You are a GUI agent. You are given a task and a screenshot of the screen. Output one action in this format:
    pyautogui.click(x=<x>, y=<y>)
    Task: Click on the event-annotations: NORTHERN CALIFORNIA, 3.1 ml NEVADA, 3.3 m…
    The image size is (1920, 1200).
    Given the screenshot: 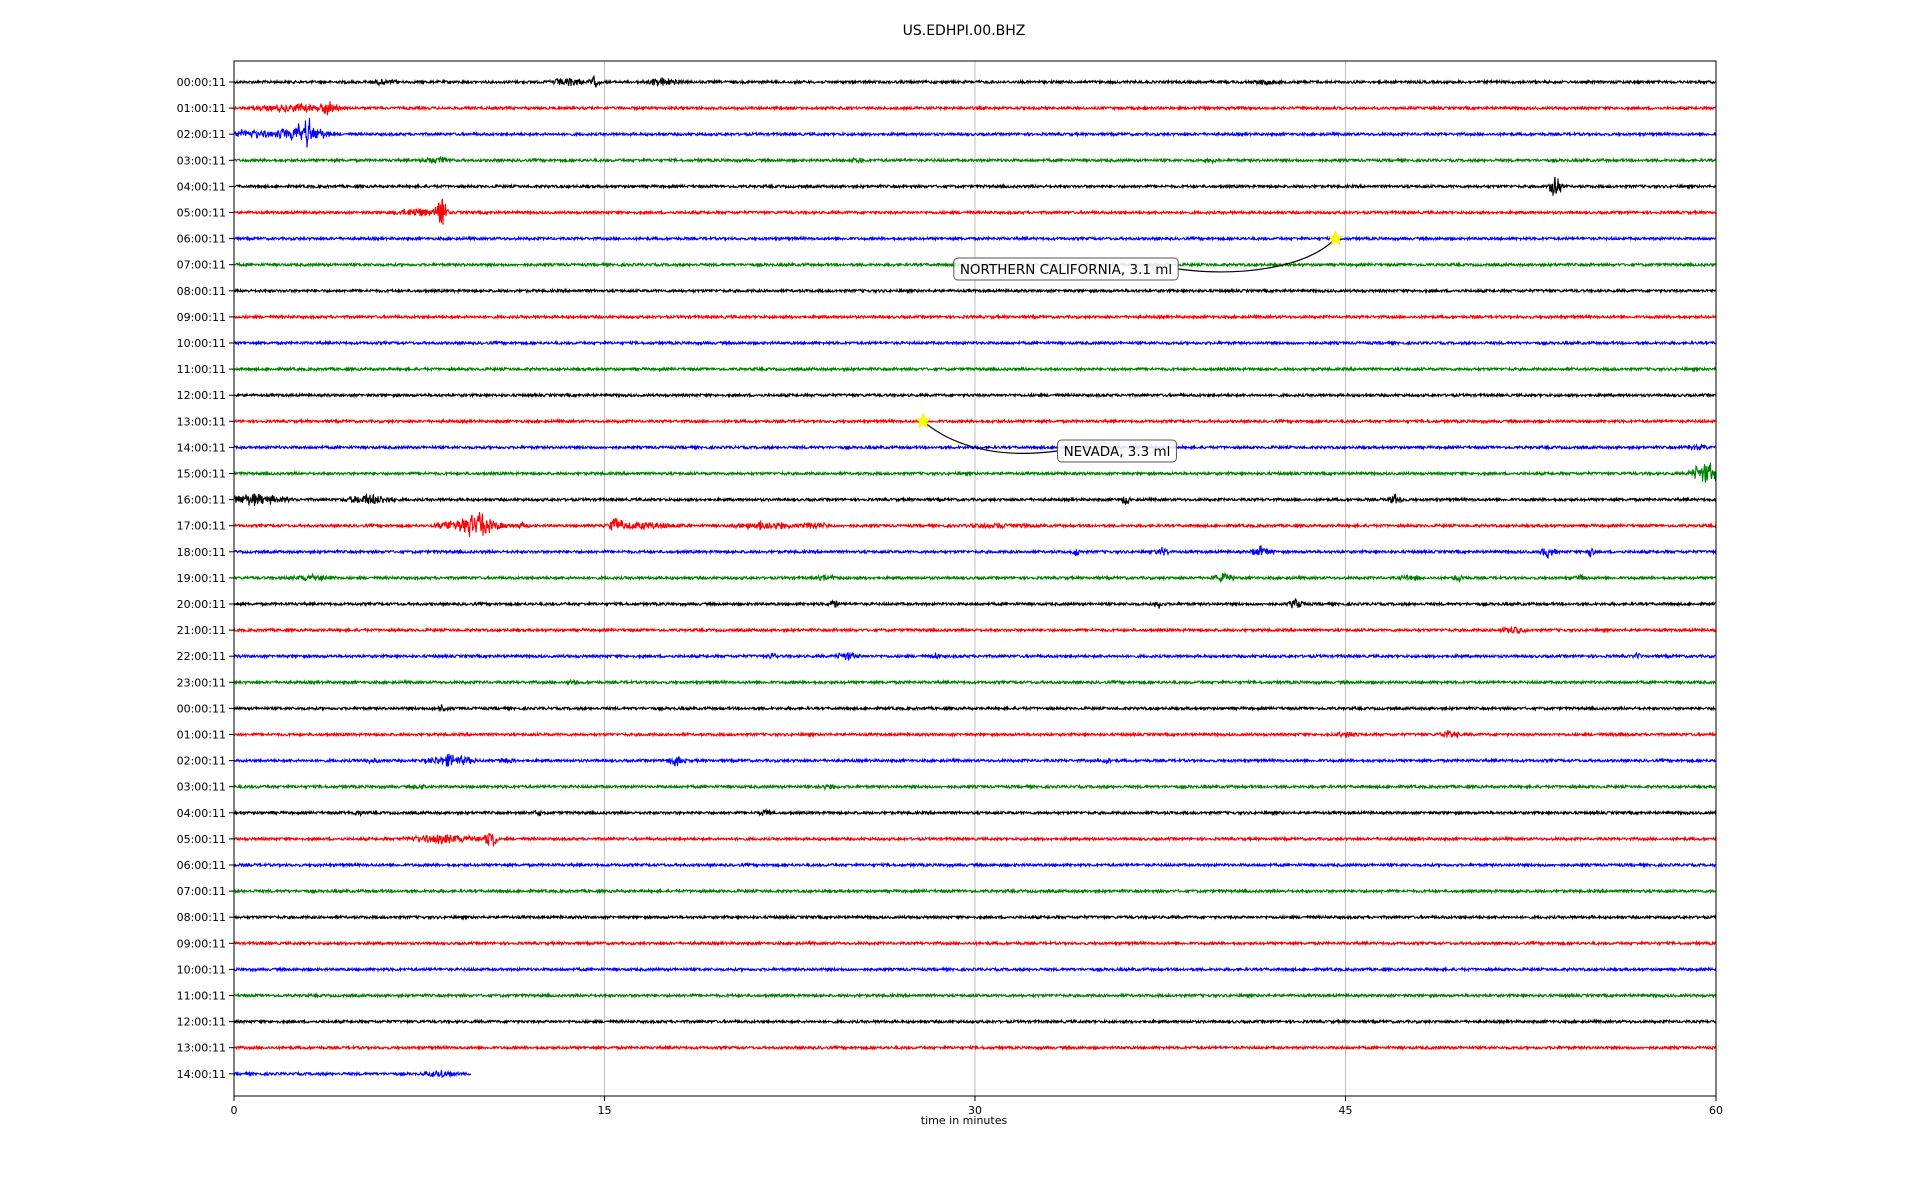 What is the action you would take?
    pyautogui.click(x=1129, y=346)
    